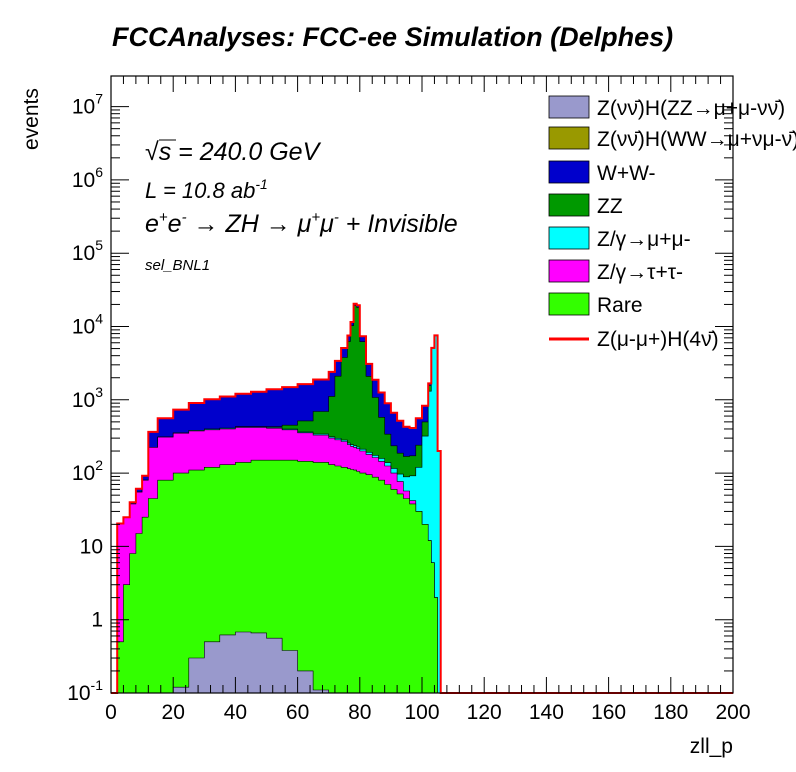 The width and height of the screenshot is (796, 772). Describe the element at coordinates (696, 139) in the screenshot. I see `legend-label-wwmm: Z(νν̄)H(WW→μ+νμ-ν̄)` at that location.